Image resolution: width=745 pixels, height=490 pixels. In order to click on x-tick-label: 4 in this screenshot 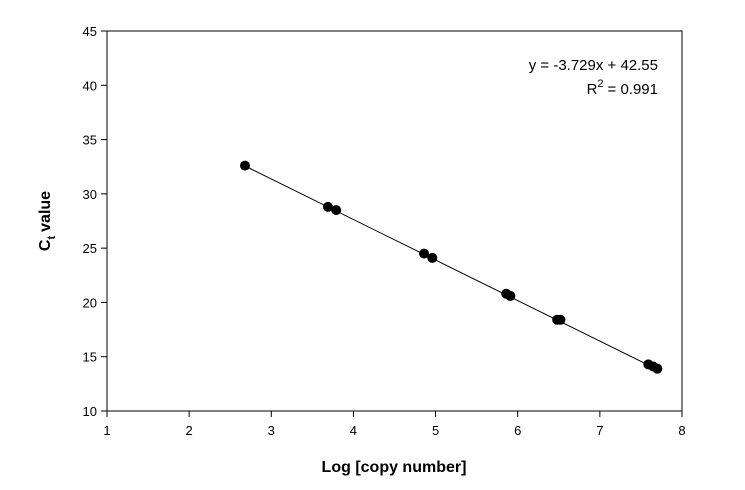, I will do `click(353, 430)`.